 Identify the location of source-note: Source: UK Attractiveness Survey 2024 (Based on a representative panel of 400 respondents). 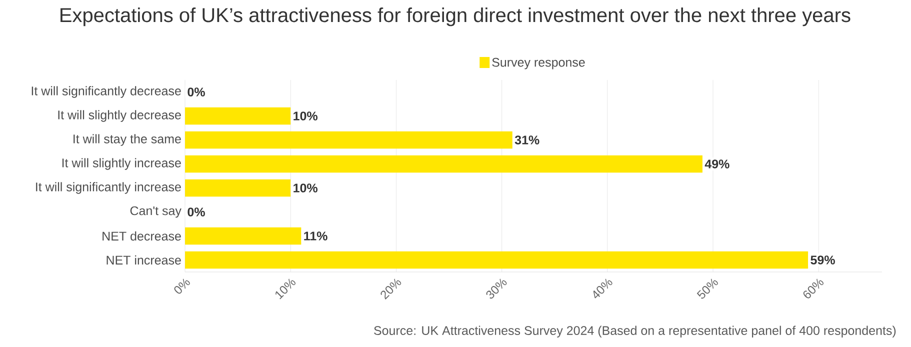
(635, 332).